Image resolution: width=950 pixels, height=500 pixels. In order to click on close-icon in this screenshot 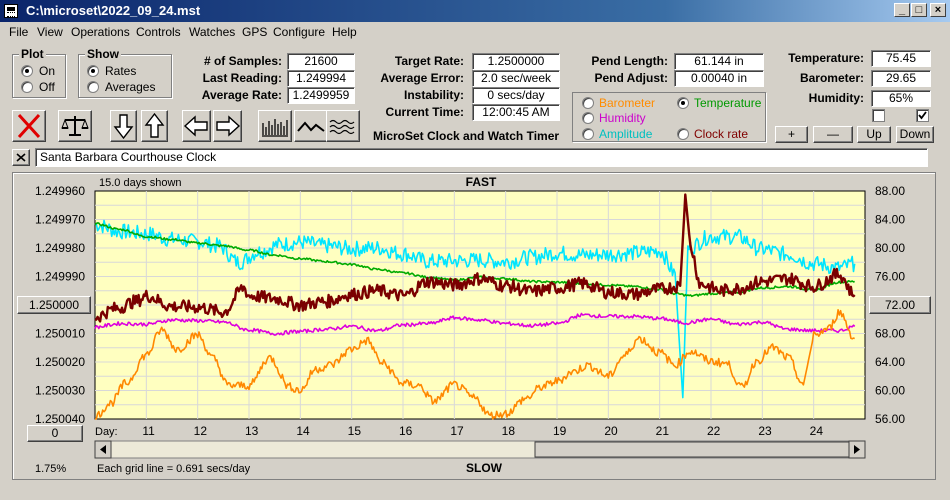, I will do `click(21, 157)`.